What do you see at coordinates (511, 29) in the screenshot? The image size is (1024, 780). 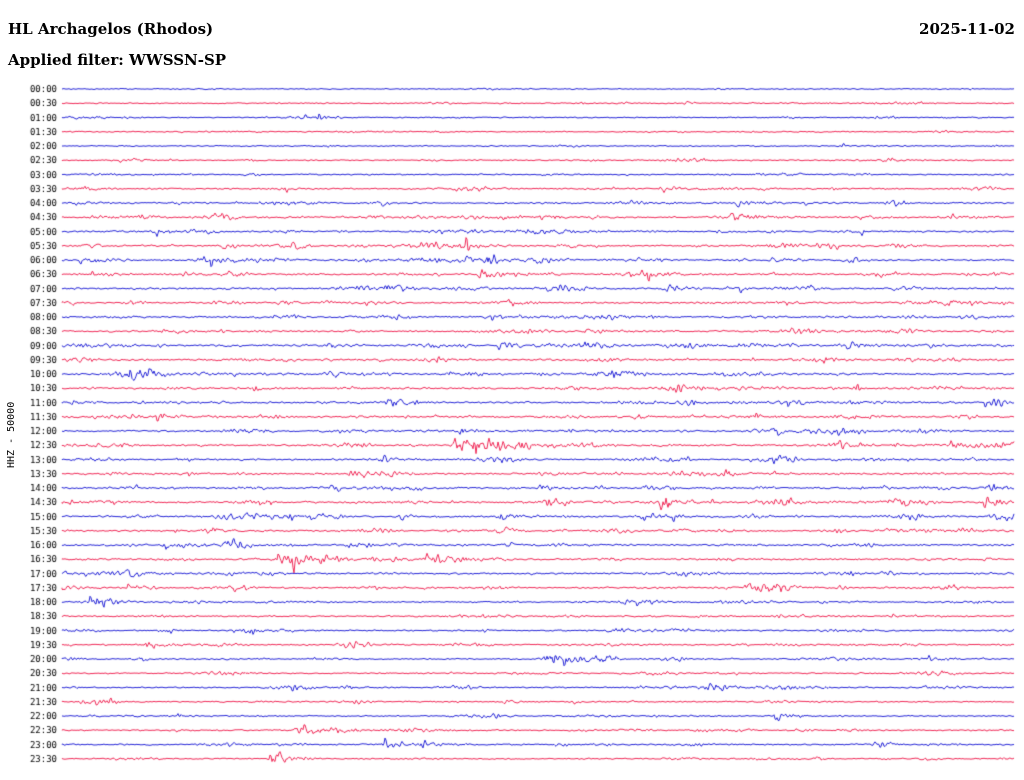 I see `header: HL Archagelos (Rhodos) 2025-11-02` at bounding box center [511, 29].